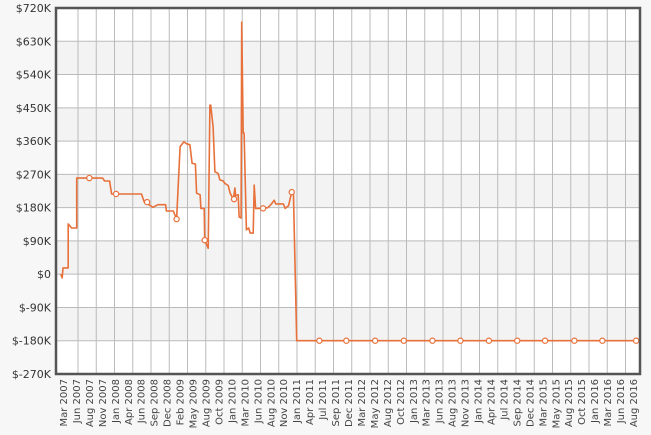 The width and height of the screenshot is (651, 435). I want to click on x-tick-label: Nov 2013, so click(466, 403).